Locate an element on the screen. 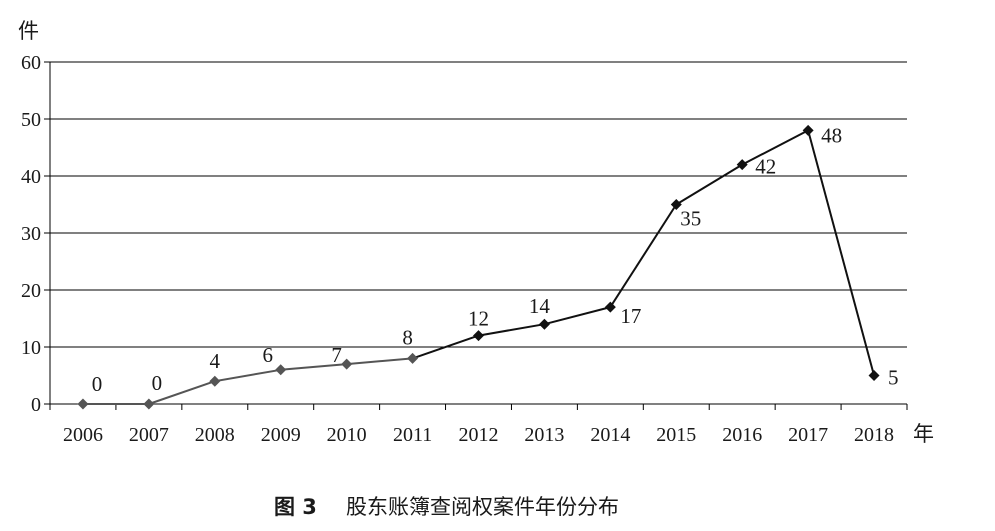 This screenshot has width=995, height=531. y-axis-unit: 件 is located at coordinates (28, 31).